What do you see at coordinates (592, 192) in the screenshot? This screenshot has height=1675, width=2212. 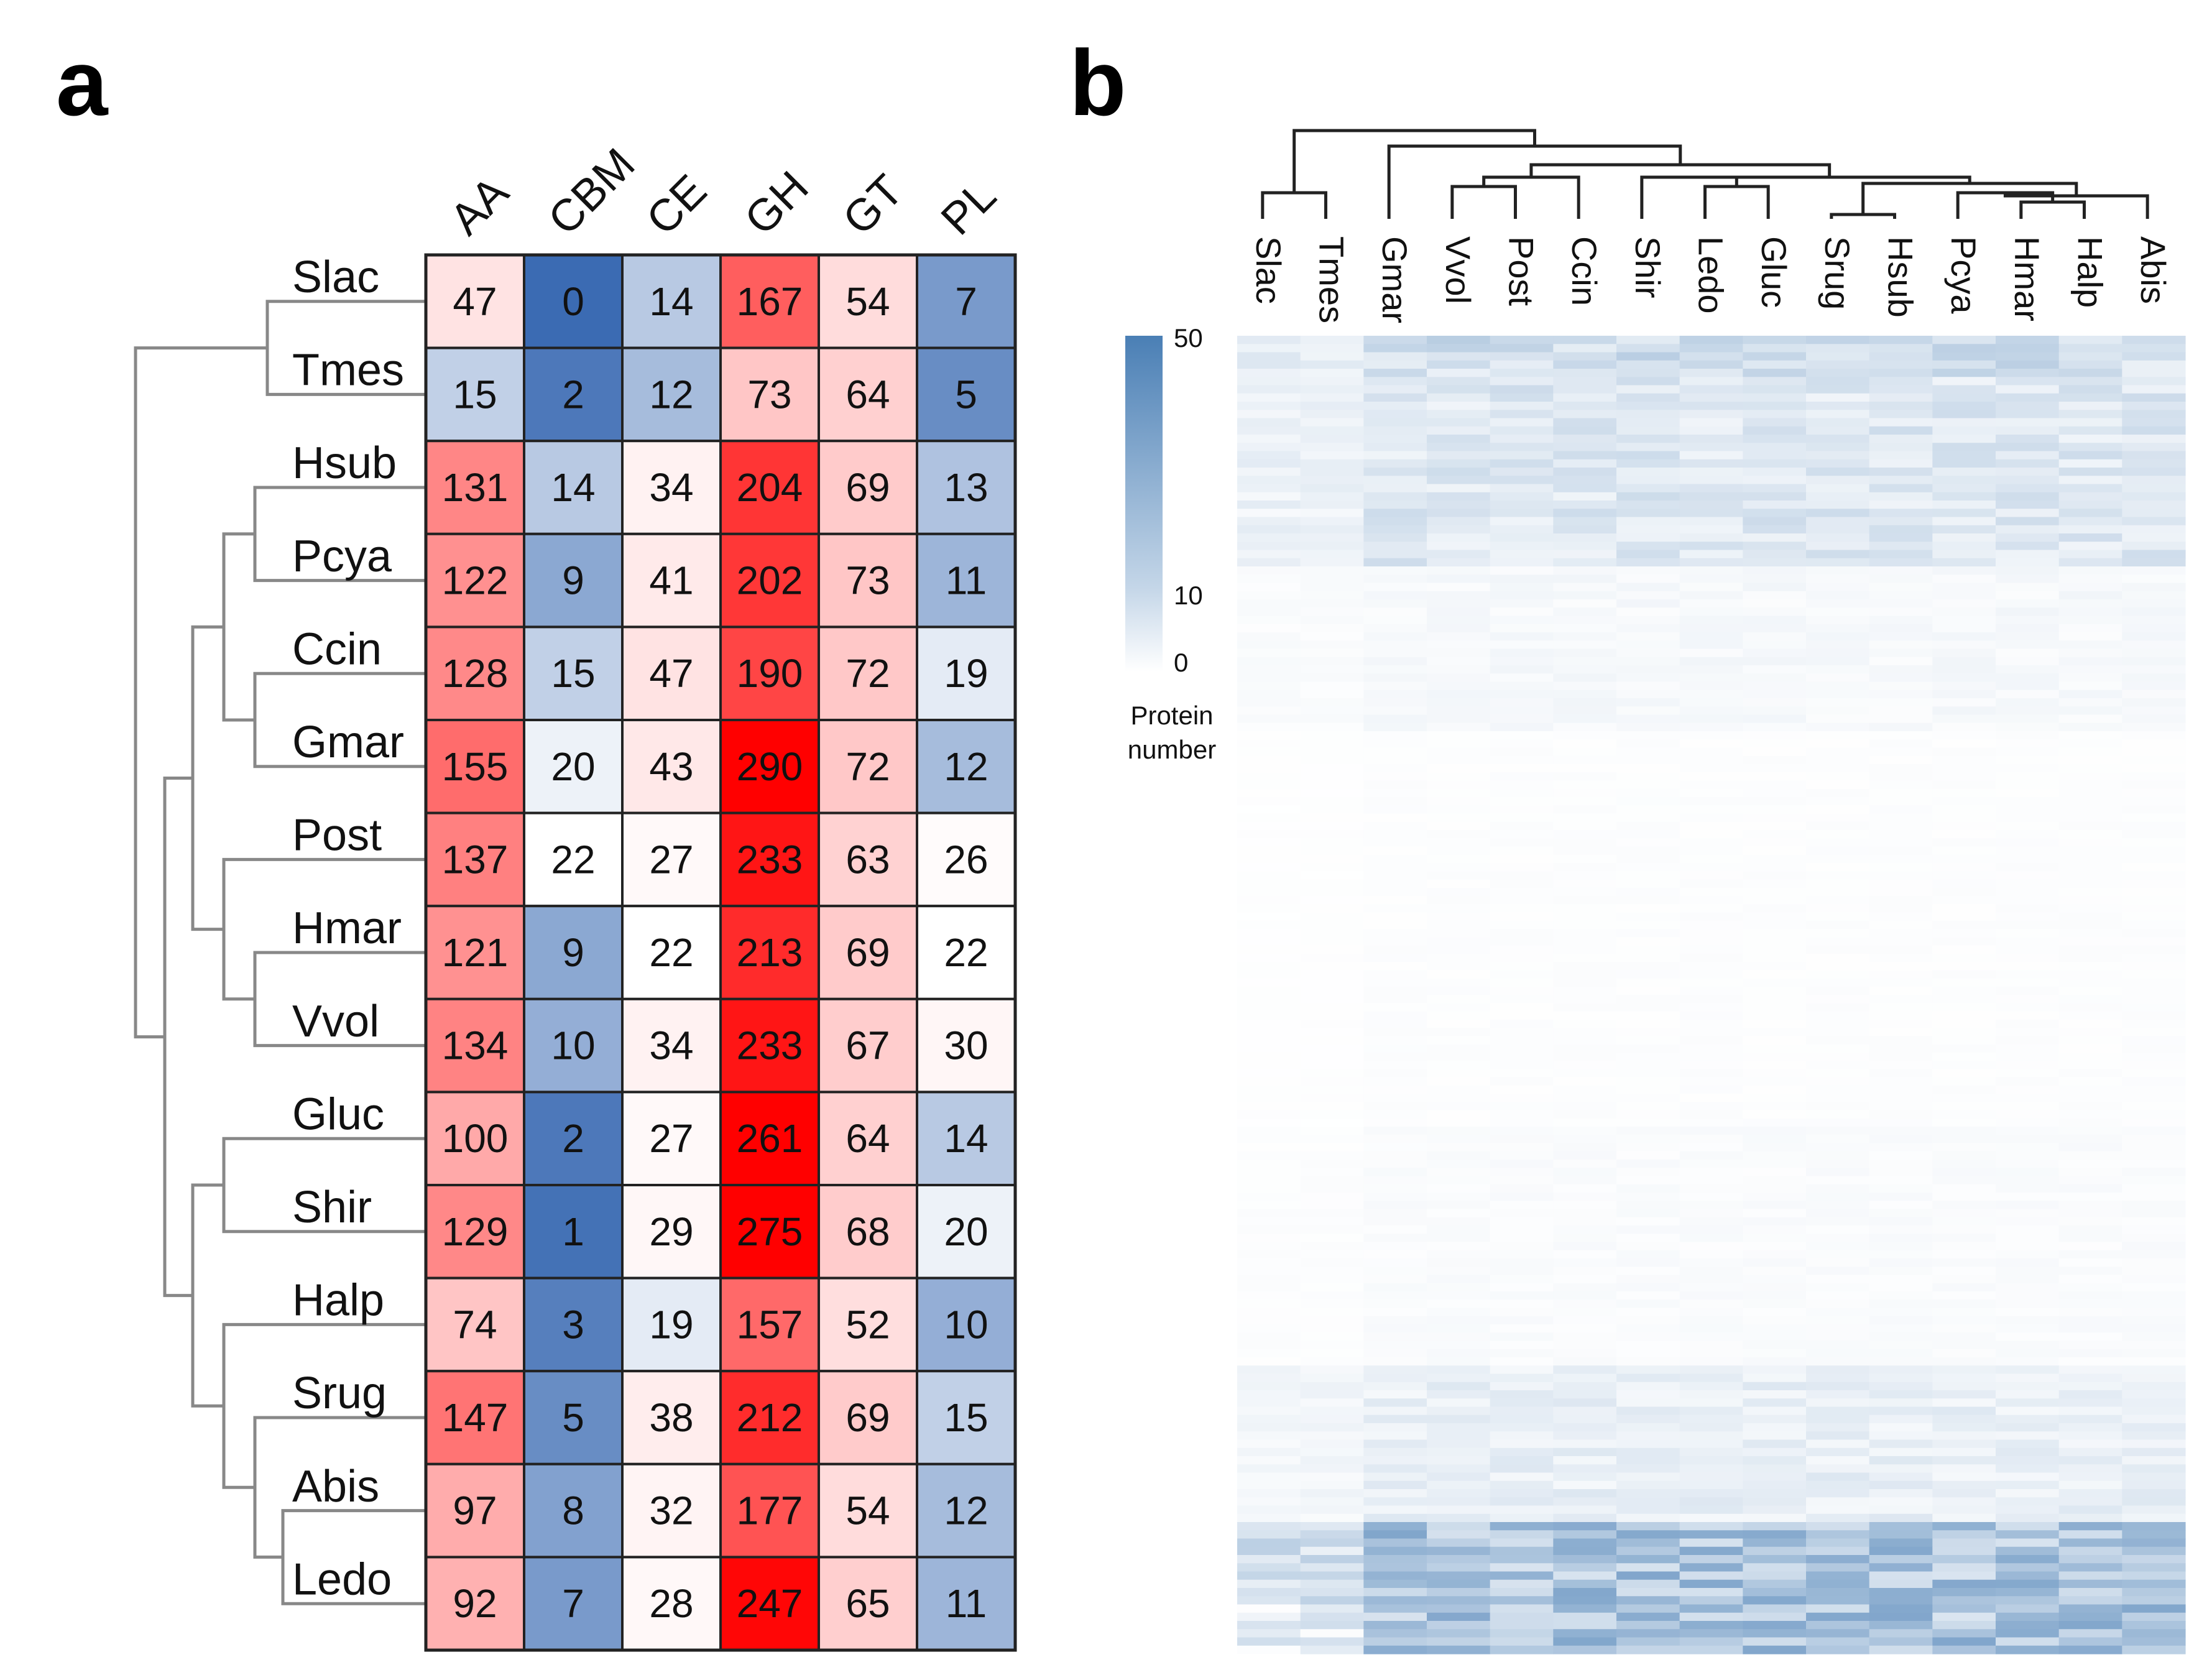 I see `column-label: CBM` at bounding box center [592, 192].